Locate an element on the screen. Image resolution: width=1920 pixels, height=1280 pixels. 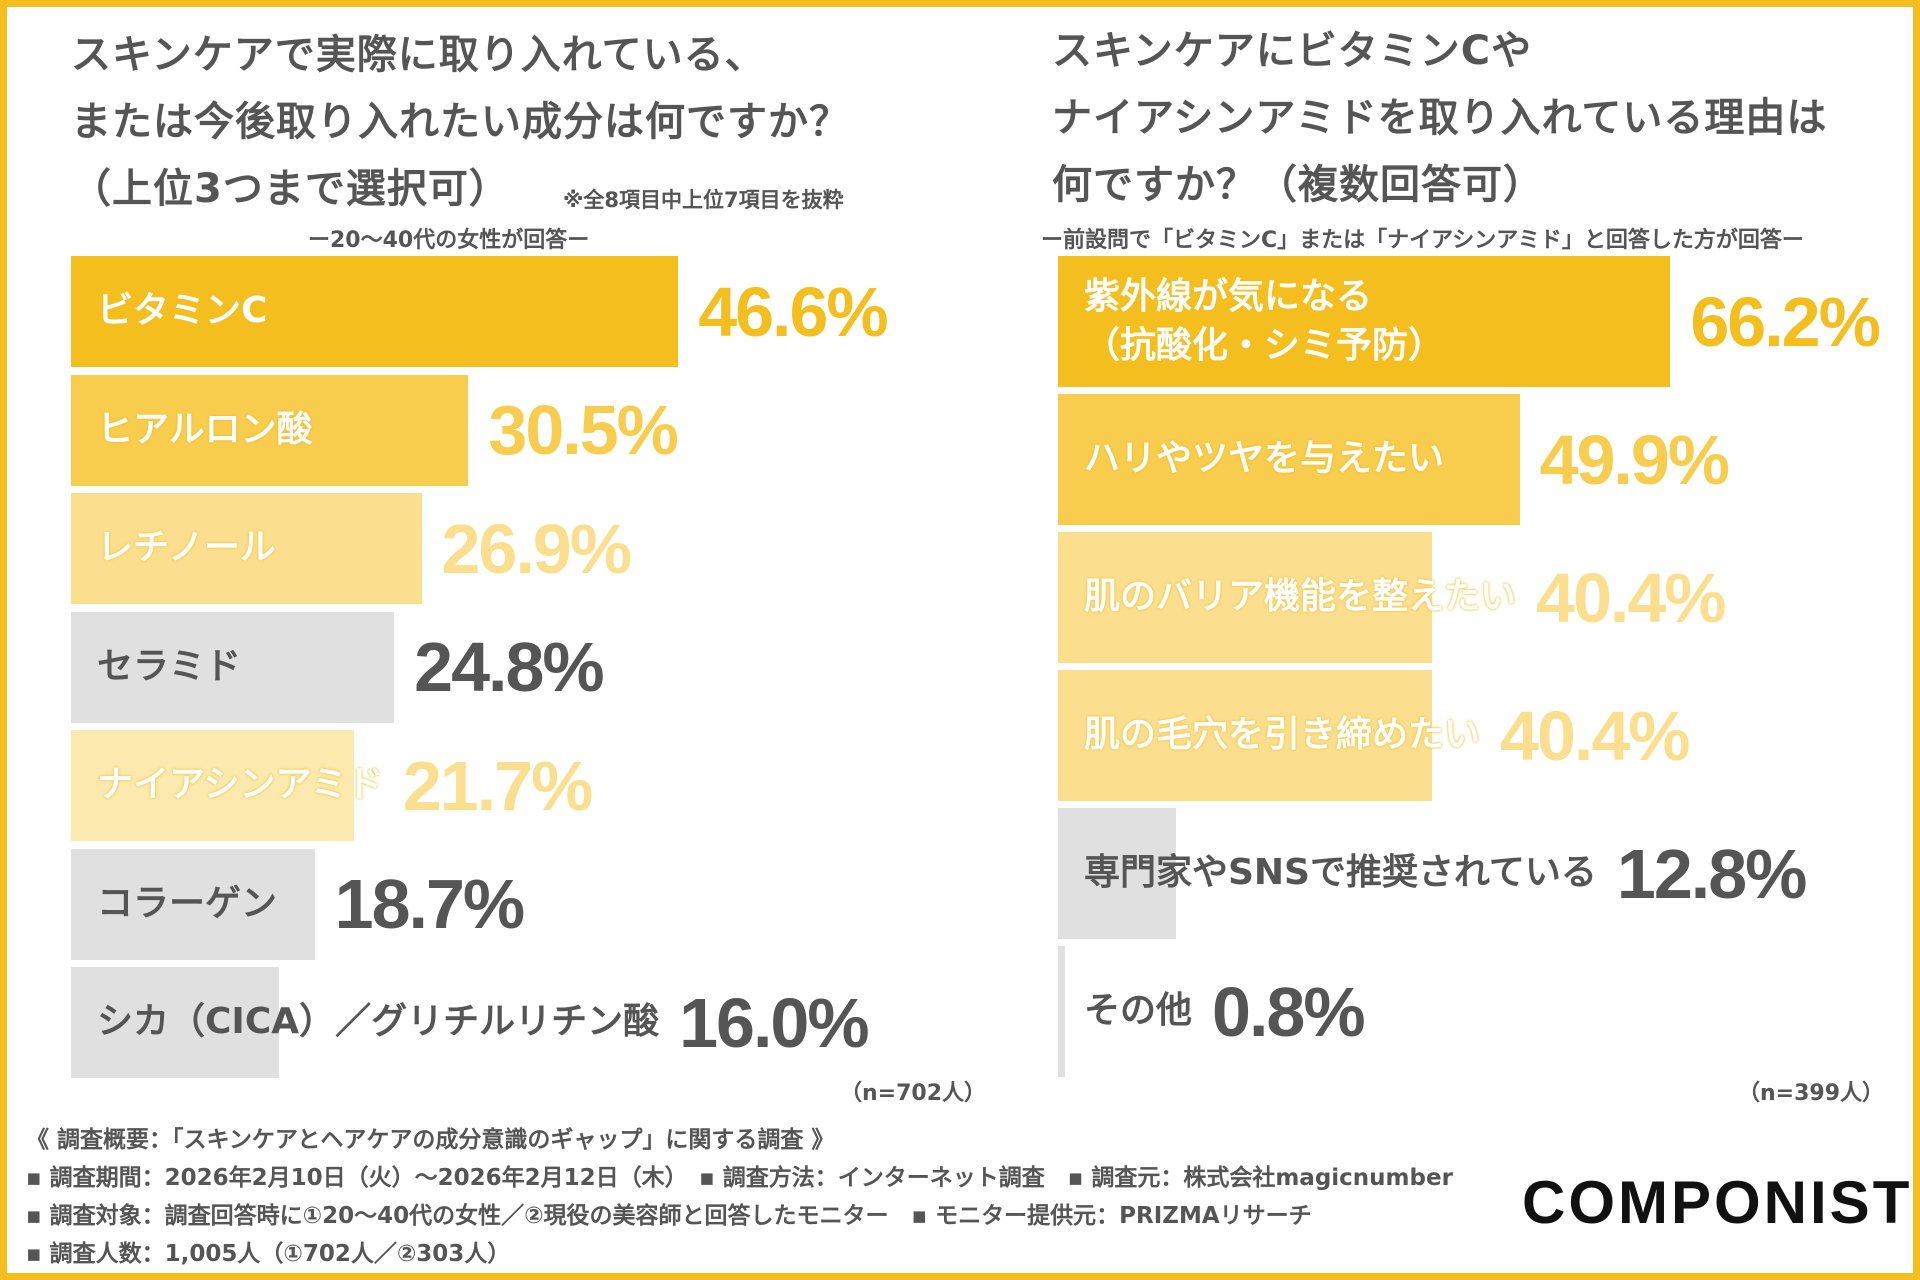
left-sample-size: （n=702人） is located at coordinates (913, 1093).